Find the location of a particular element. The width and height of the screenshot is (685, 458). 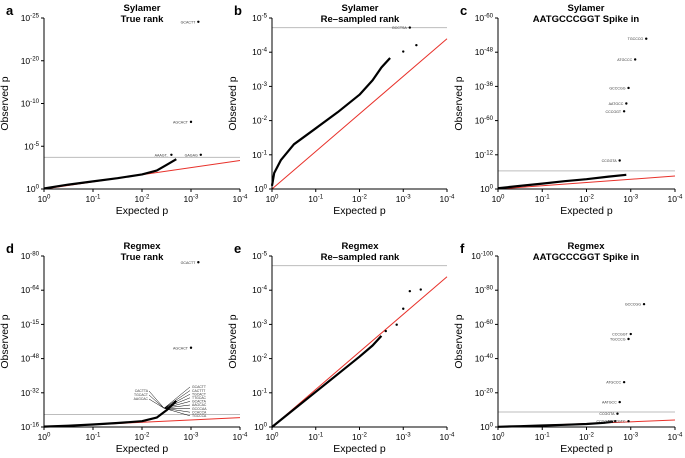

point-label: AAAGT.. is located at coordinates (162, 155).